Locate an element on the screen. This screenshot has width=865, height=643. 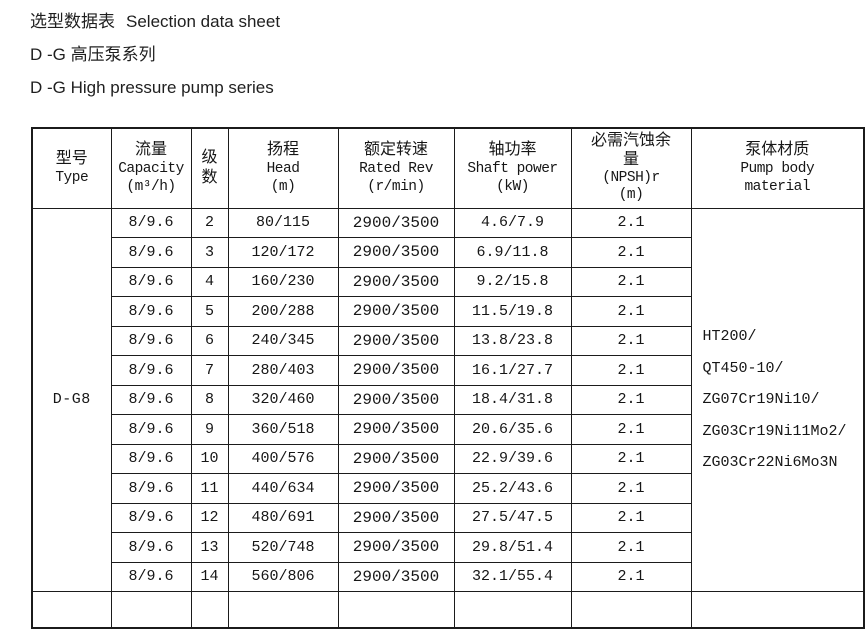
material-line: ZG03Cr22Ni6Mo3N is located at coordinates (770, 462).